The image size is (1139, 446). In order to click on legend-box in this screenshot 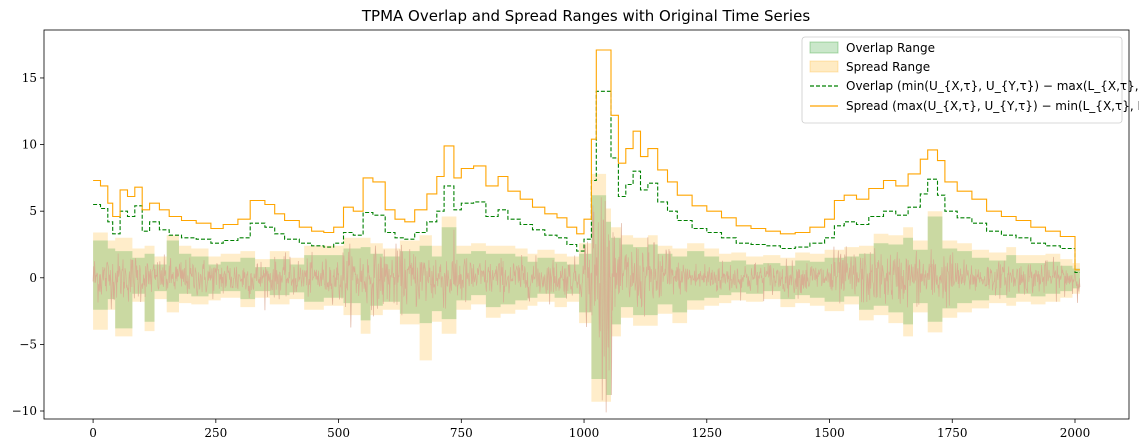, I will do `click(962, 80)`.